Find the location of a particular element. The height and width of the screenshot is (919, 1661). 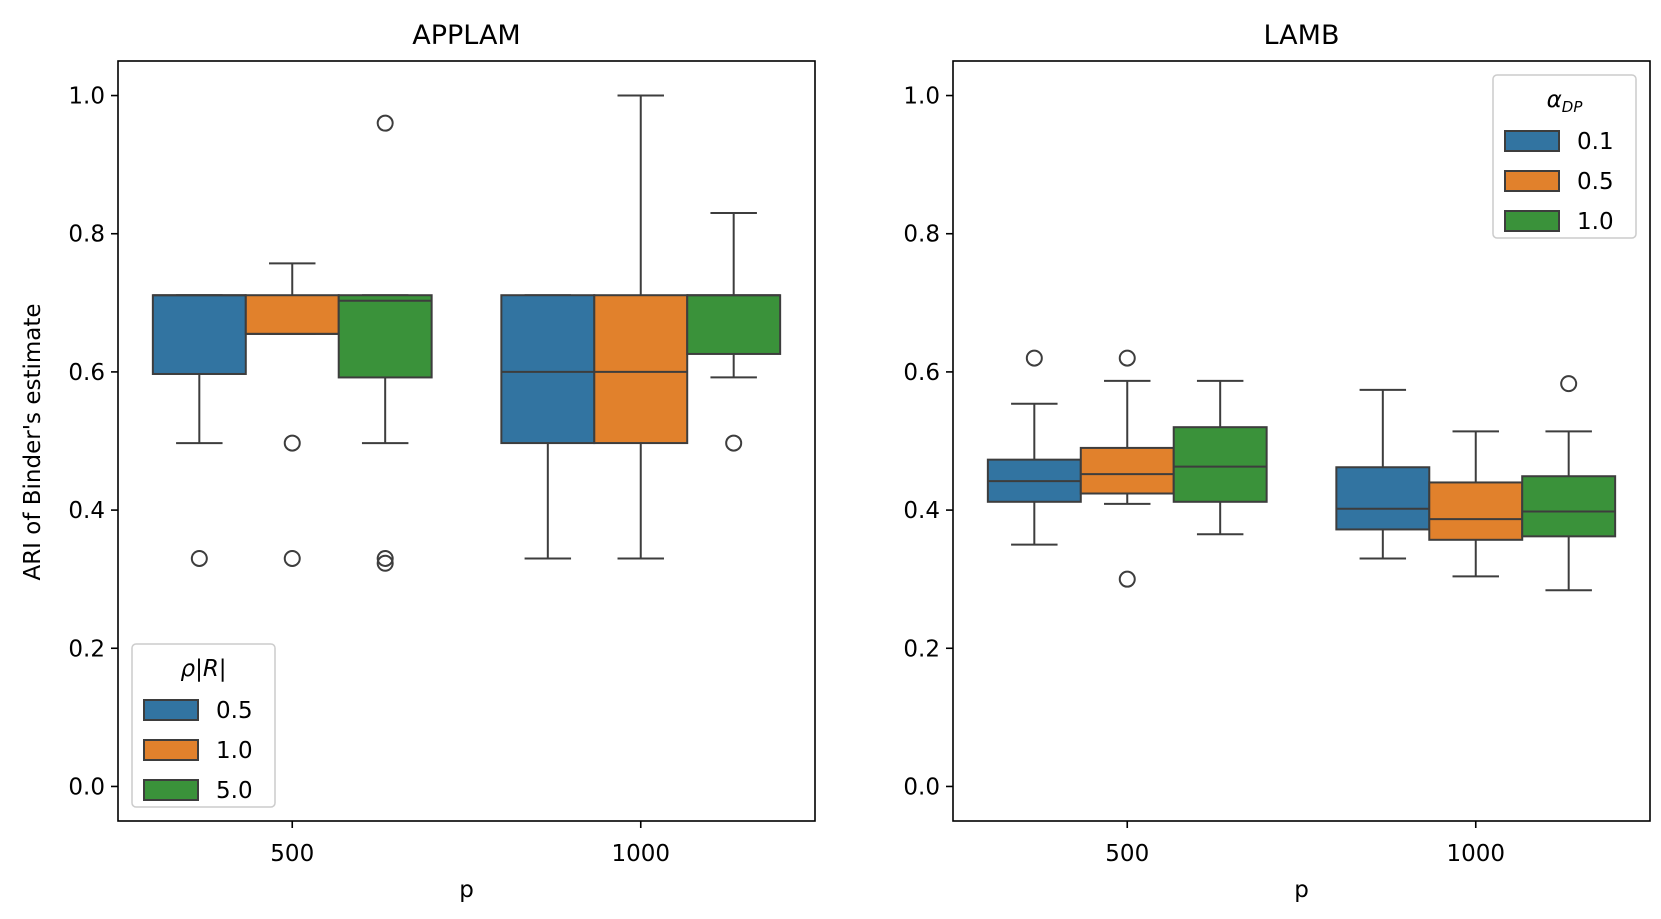

legend: ρ|R| 0.5 1.0 5.0 is located at coordinates (203, 725).